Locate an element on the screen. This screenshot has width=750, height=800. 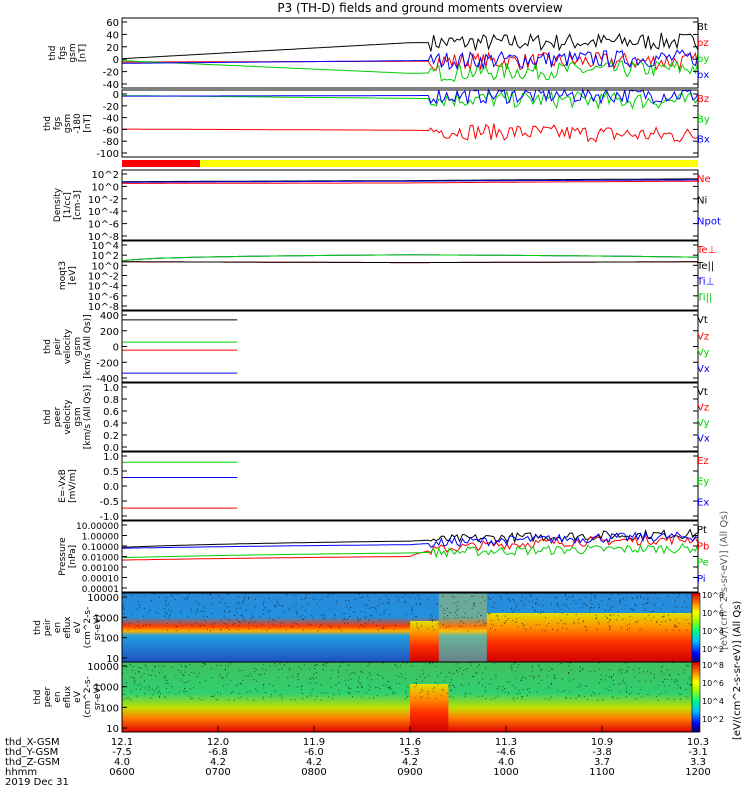
y-tick-label: 100 is located at coordinates (109, 708).